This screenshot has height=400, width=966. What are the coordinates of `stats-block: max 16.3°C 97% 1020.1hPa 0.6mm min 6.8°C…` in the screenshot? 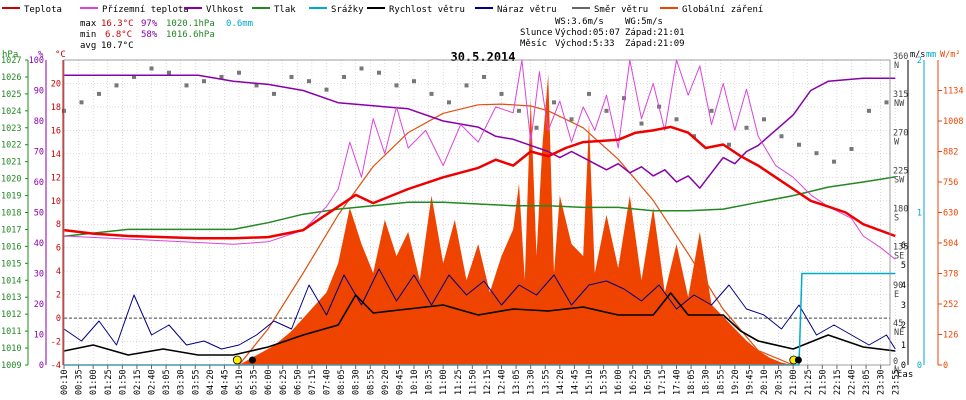 It's located at (166, 35).